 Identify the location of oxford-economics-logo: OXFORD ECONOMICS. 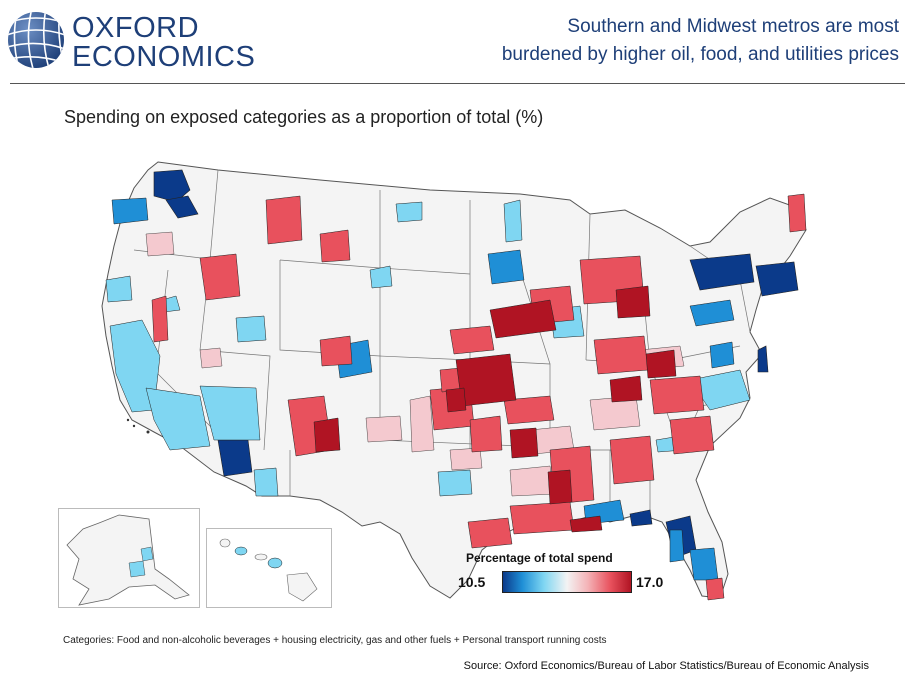
(146, 41).